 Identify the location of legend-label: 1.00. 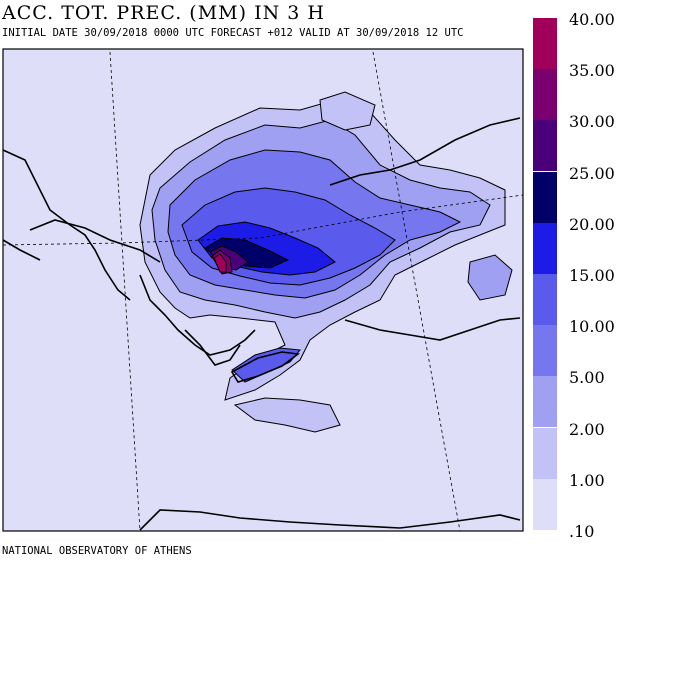
(587, 480).